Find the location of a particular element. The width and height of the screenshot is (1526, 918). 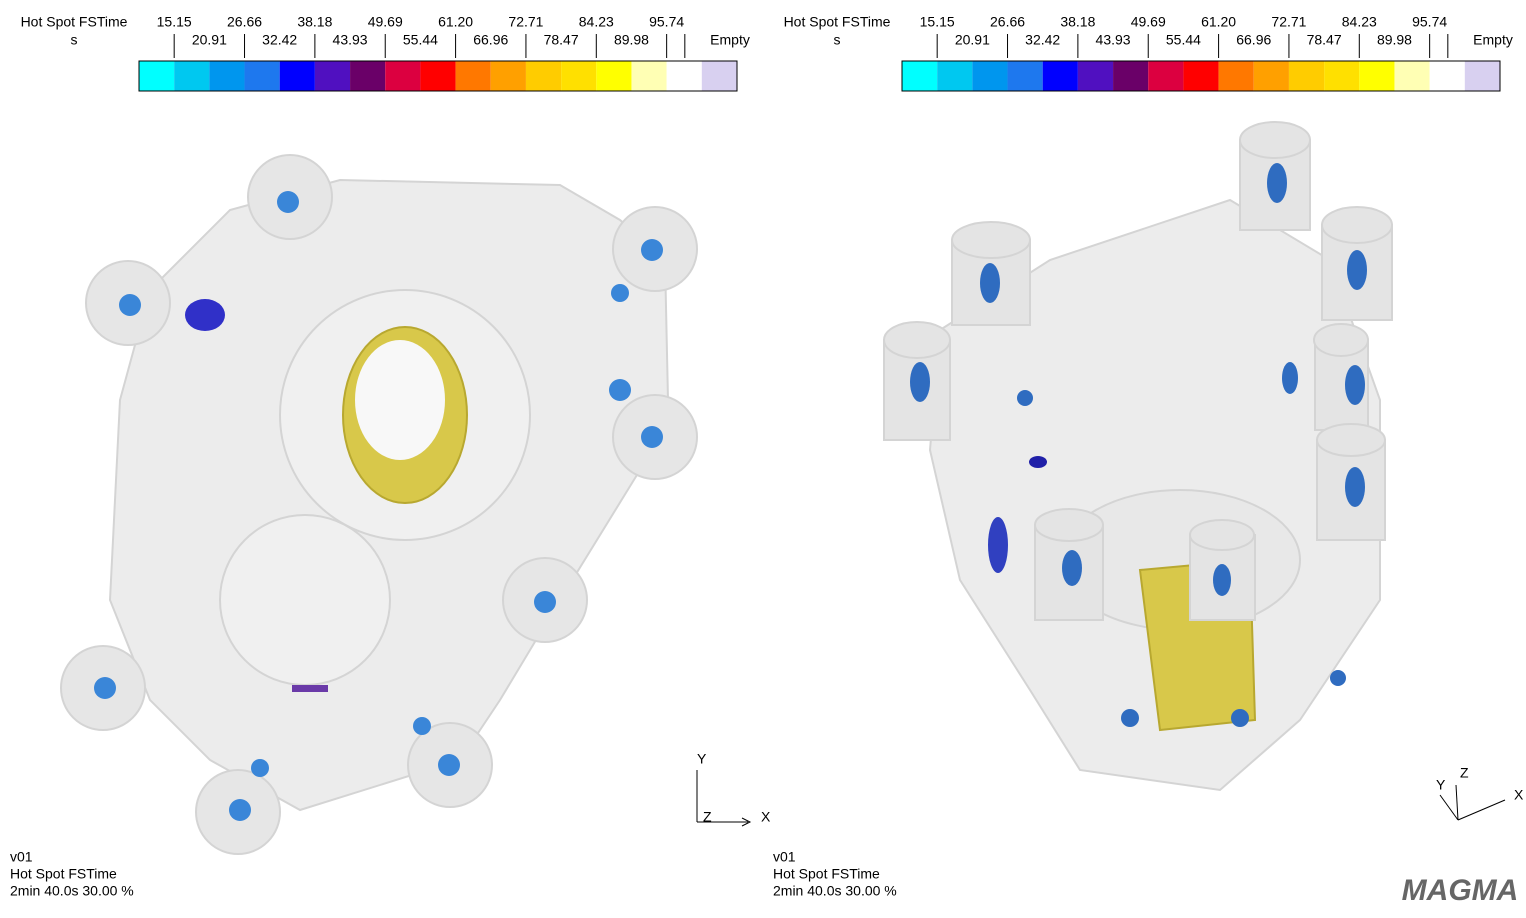

right-axis-triad is located at coordinates (1472, 802).